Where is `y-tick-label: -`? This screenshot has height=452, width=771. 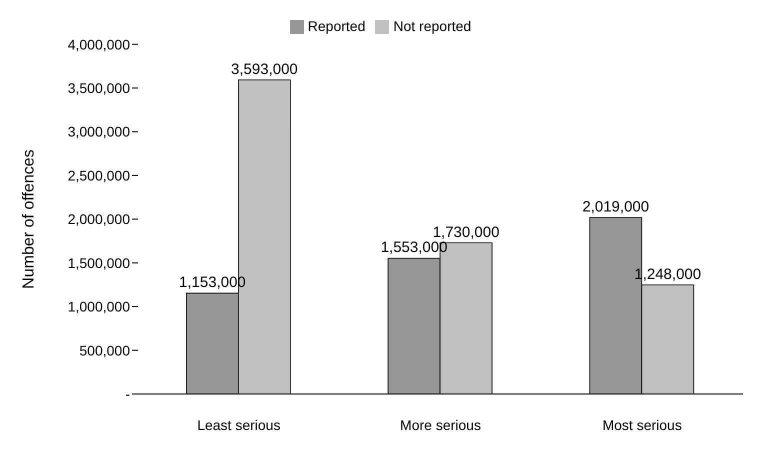 y-tick-label: - is located at coordinates (127, 394).